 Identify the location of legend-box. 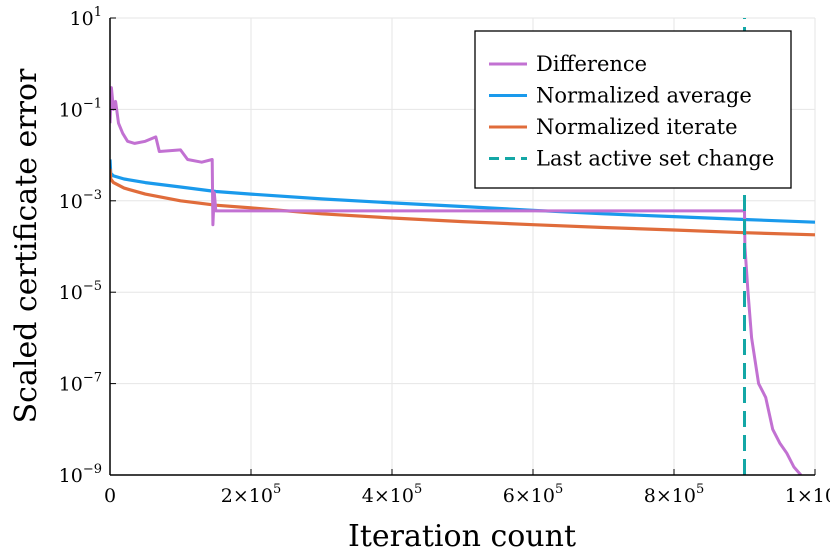
(633, 109).